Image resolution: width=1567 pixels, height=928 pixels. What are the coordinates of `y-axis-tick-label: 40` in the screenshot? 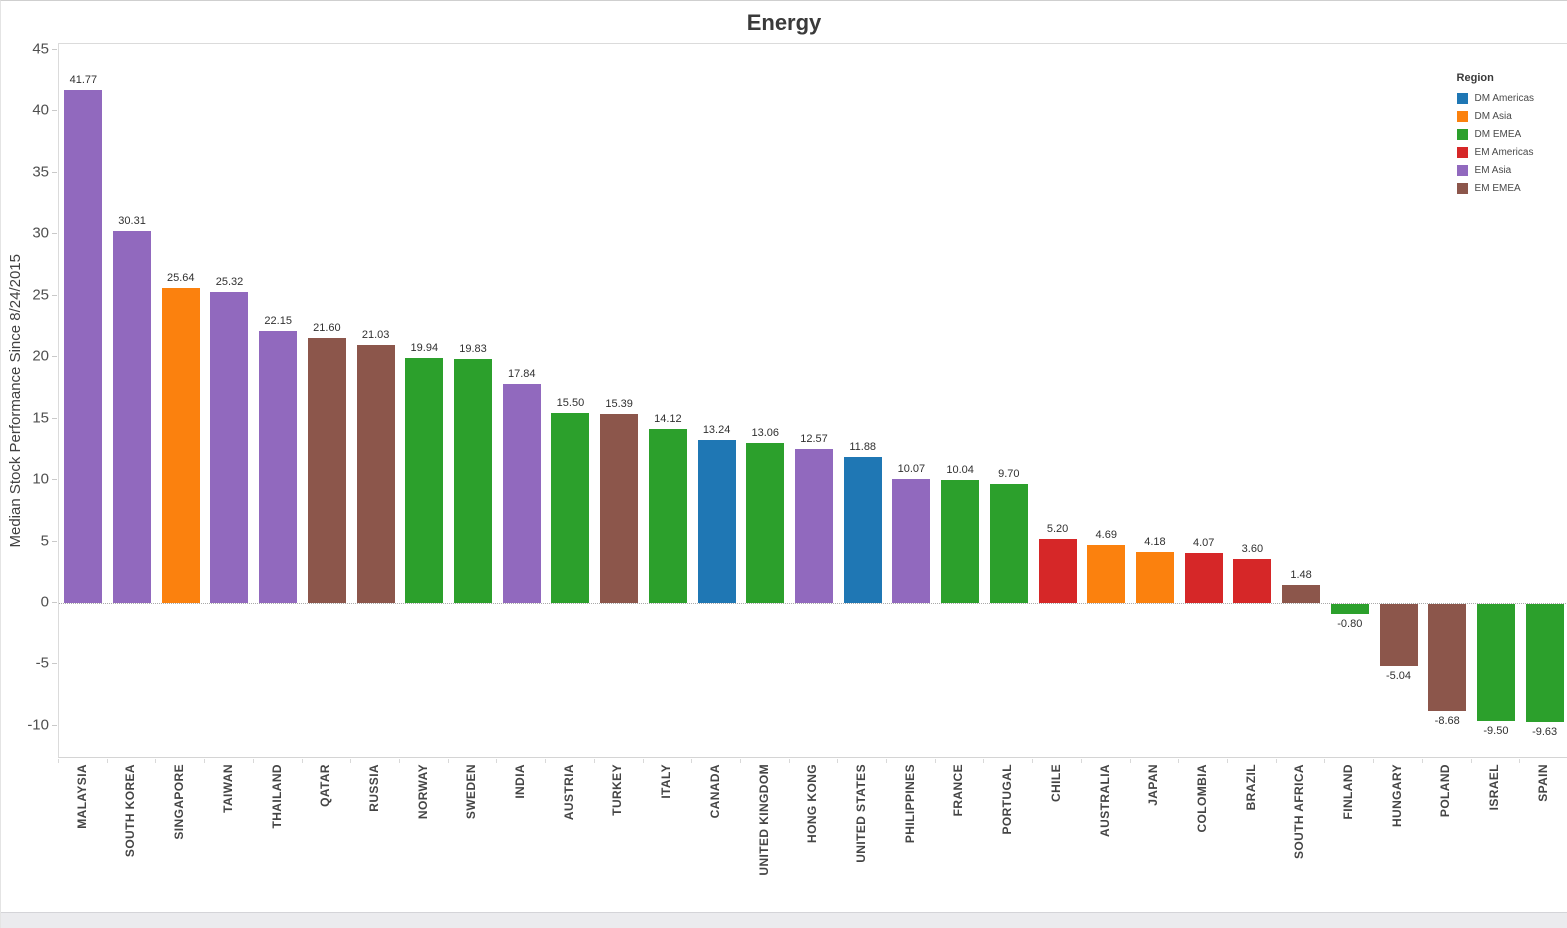 It's located at (40, 110).